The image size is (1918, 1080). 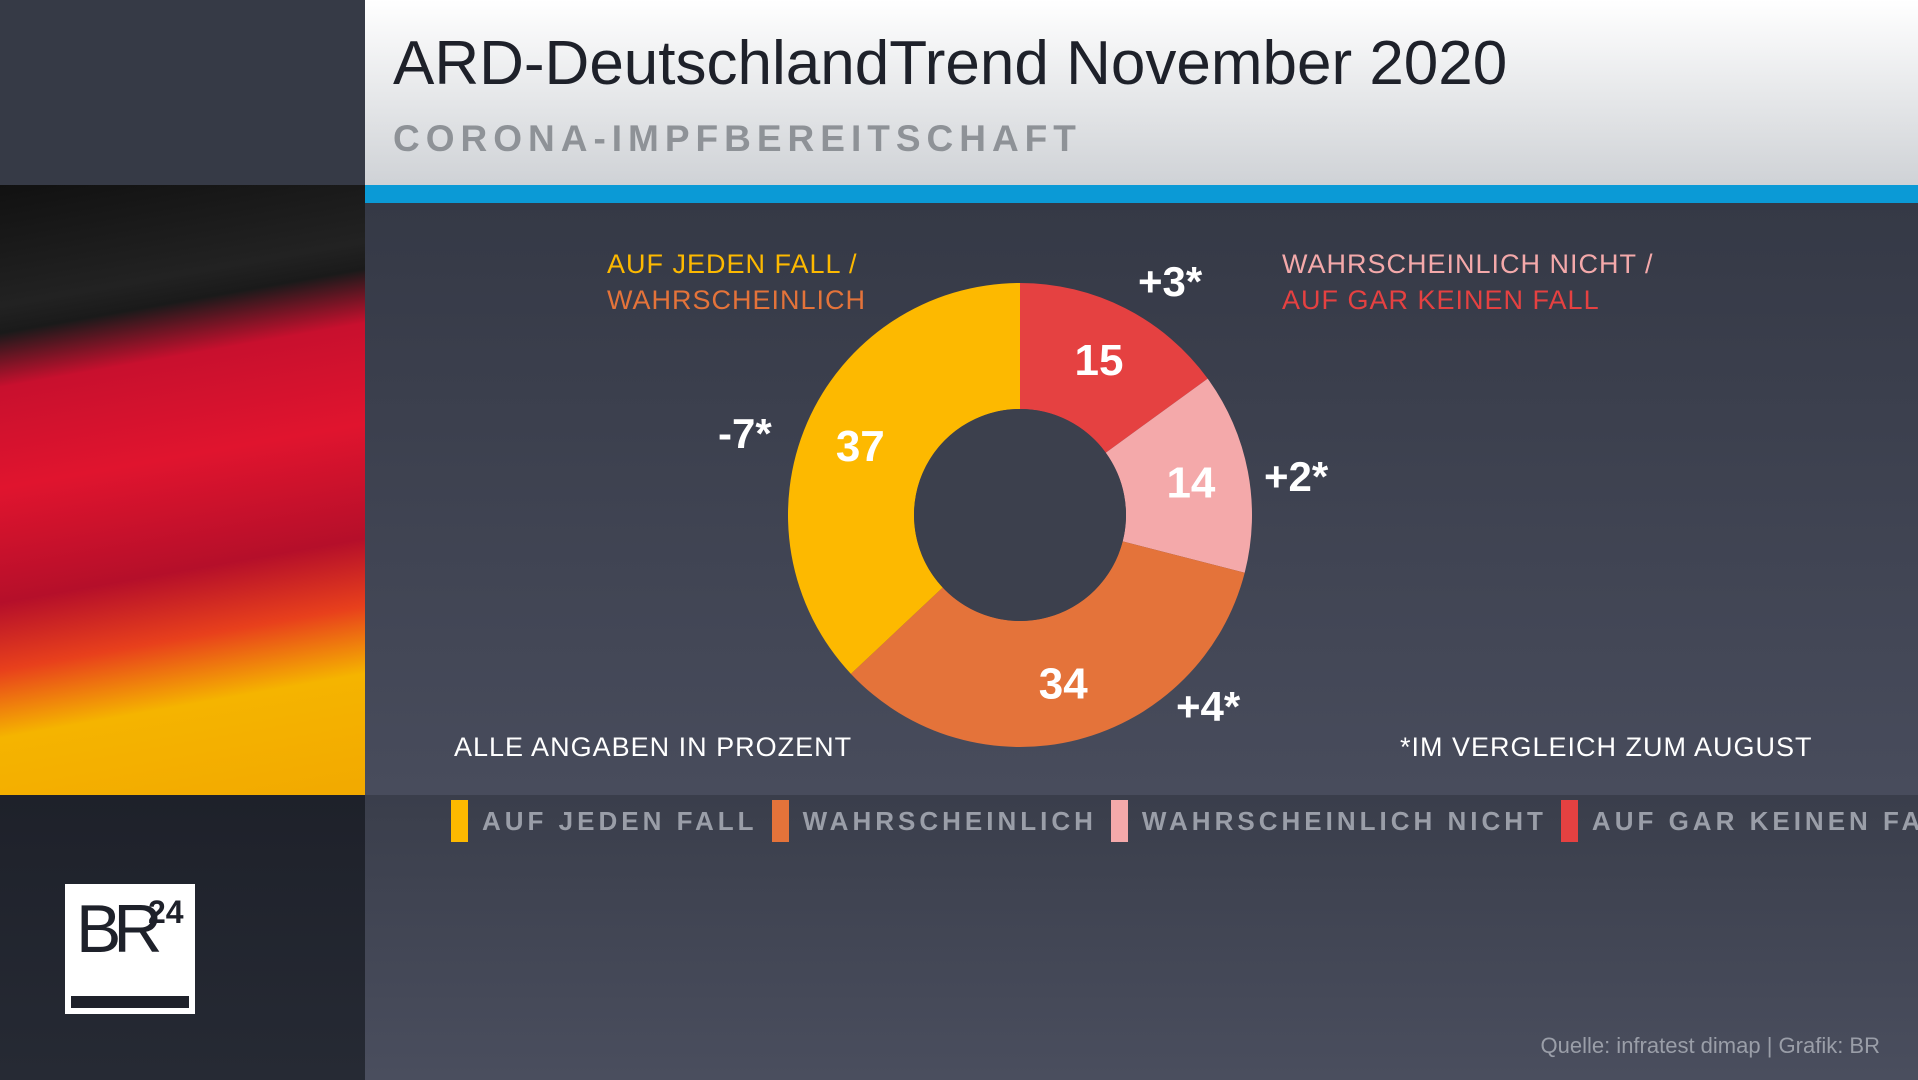 I want to click on donut-slice-auf-gar-keinen-fall, so click(x=1114, y=368).